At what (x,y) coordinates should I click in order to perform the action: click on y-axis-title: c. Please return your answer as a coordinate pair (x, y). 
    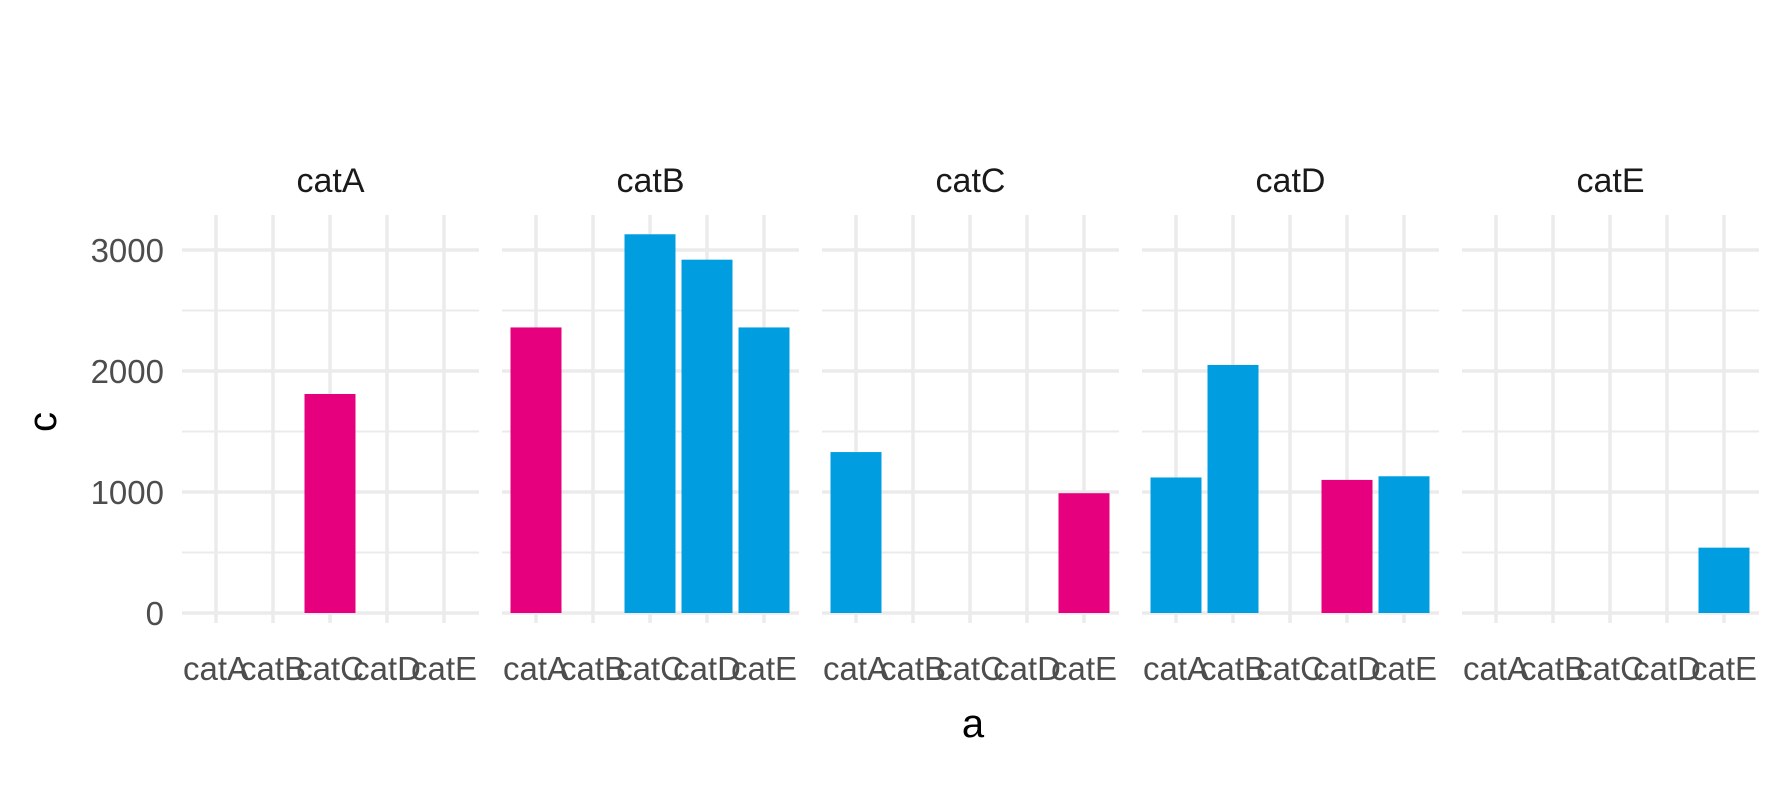
    Looking at the image, I should click on (43, 422).